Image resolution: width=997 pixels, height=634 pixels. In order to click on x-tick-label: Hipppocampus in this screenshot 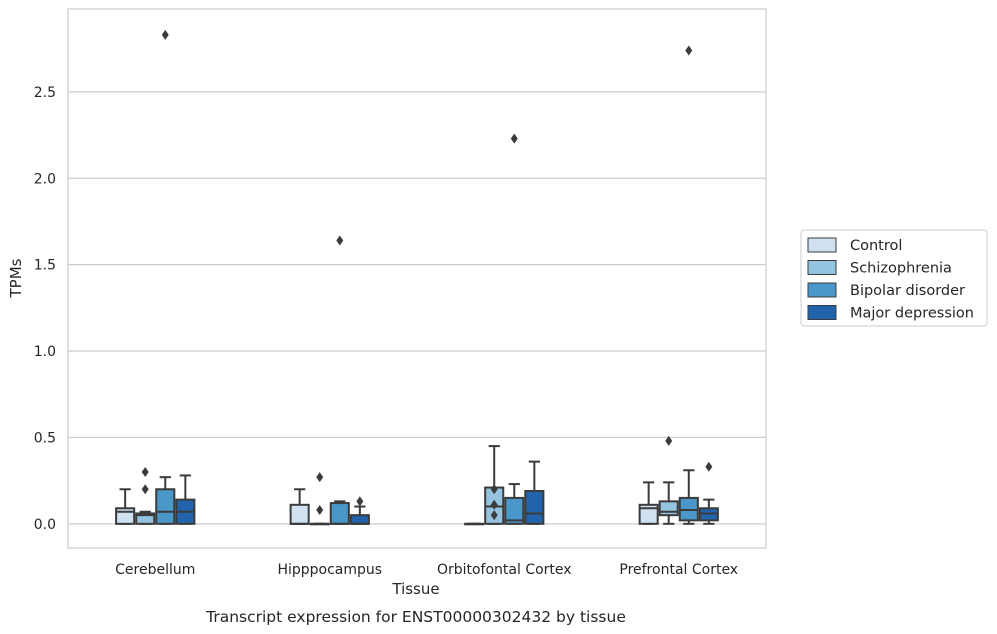, I will do `click(329, 570)`.